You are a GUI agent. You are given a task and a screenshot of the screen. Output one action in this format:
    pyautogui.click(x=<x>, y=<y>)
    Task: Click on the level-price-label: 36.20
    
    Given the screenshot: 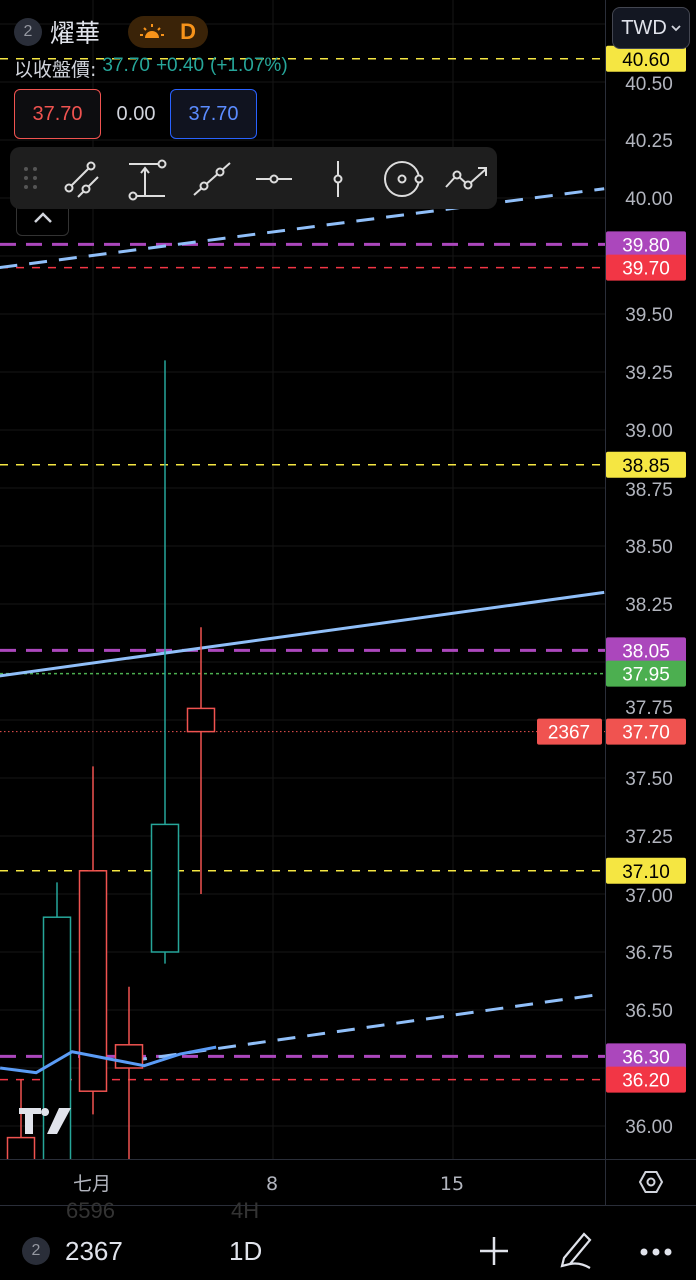 What is the action you would take?
    pyautogui.click(x=646, y=1081)
    